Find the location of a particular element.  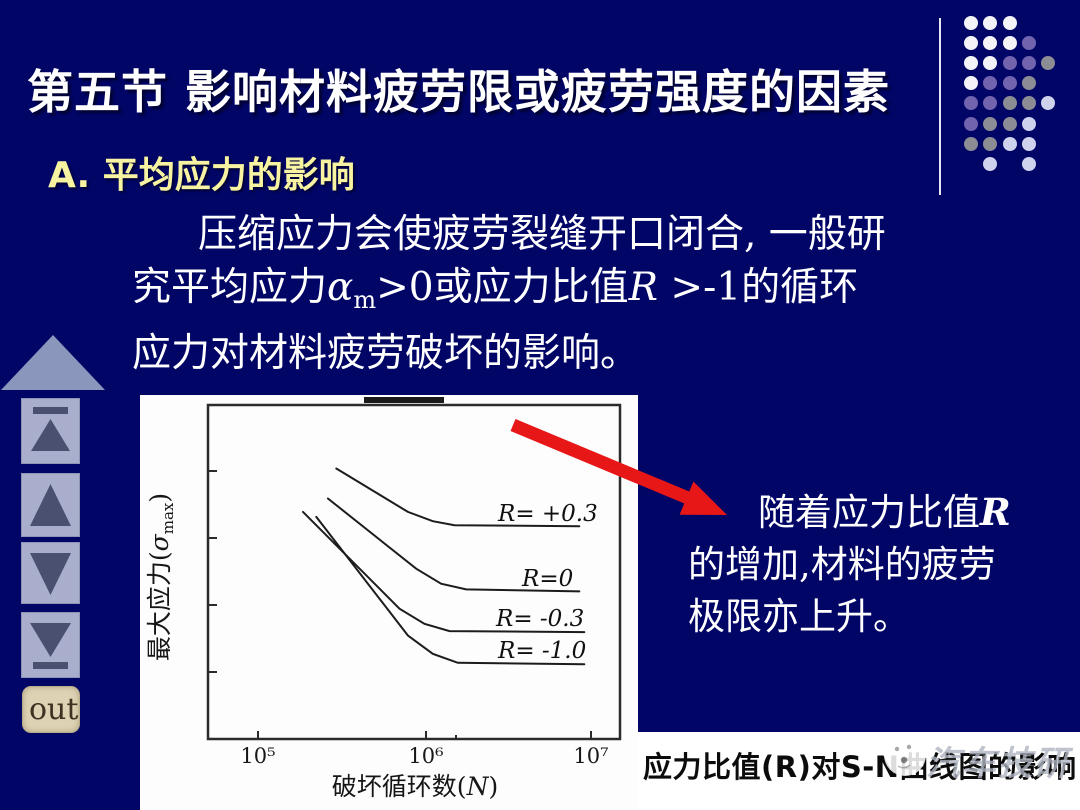

scan-artifact is located at coordinates (404, 400).